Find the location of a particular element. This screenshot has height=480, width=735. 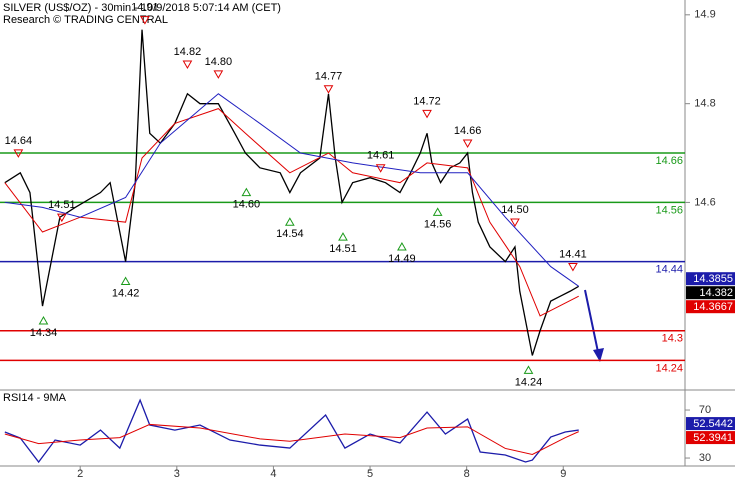

level-label: 14.66 is located at coordinates (669, 161).